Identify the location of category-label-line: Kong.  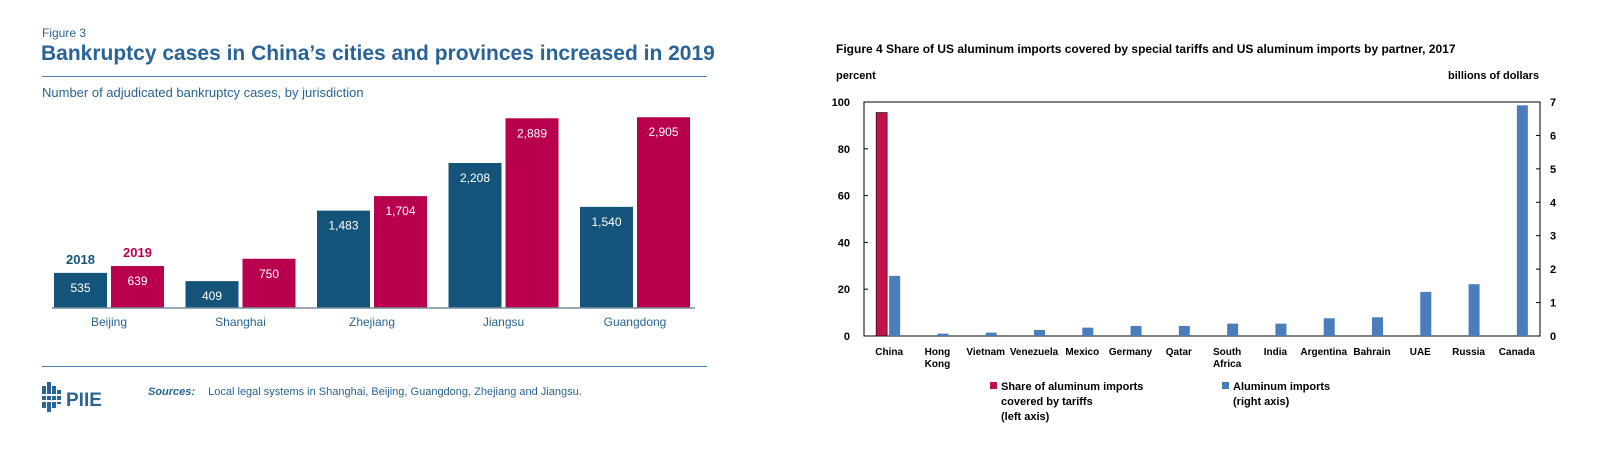
(938, 364).